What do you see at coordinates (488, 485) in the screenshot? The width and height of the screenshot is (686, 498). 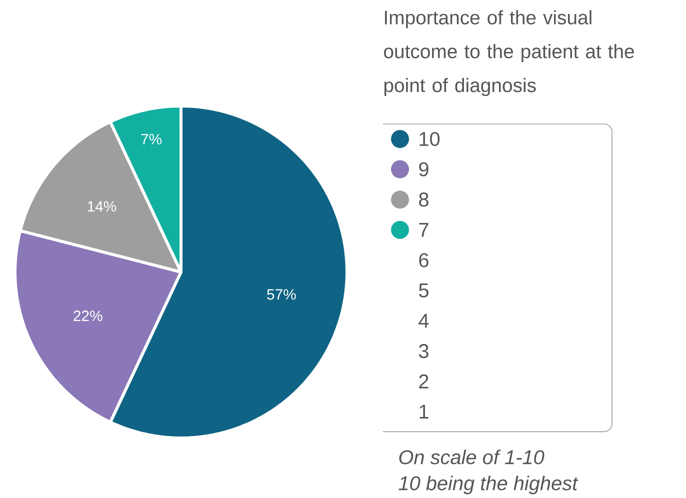 I see `text: 10 being the highest` at bounding box center [488, 485].